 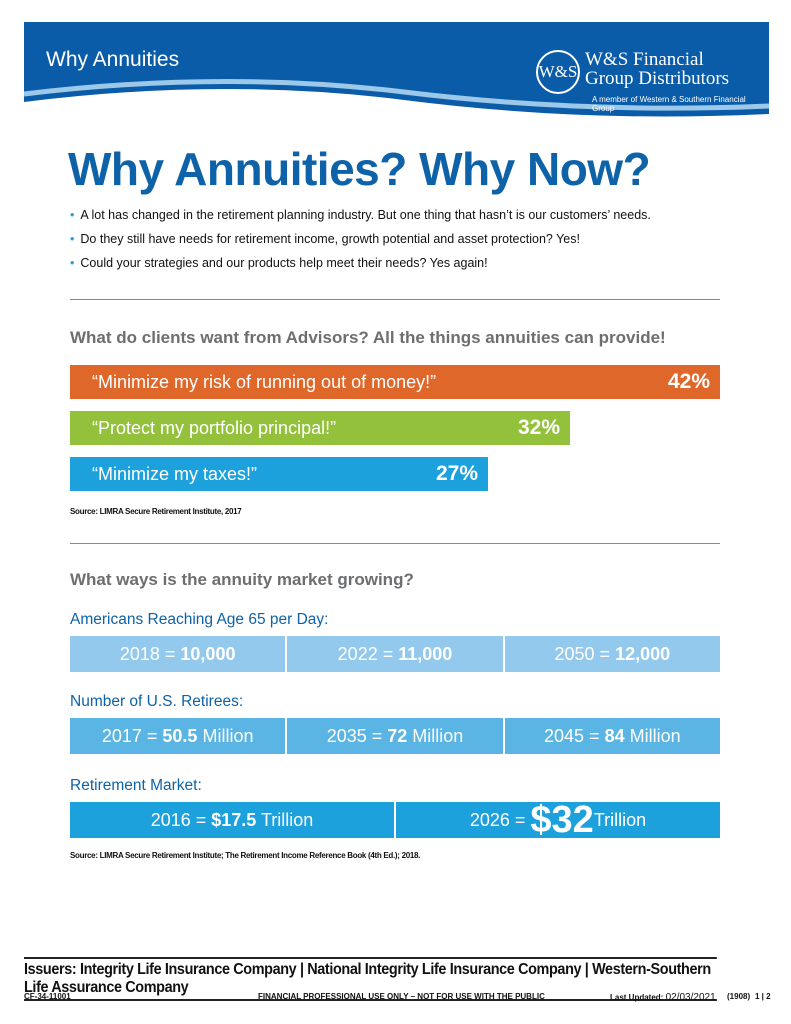 I want to click on stat-cell: 2018 = 10,000, so click(x=178, y=654).